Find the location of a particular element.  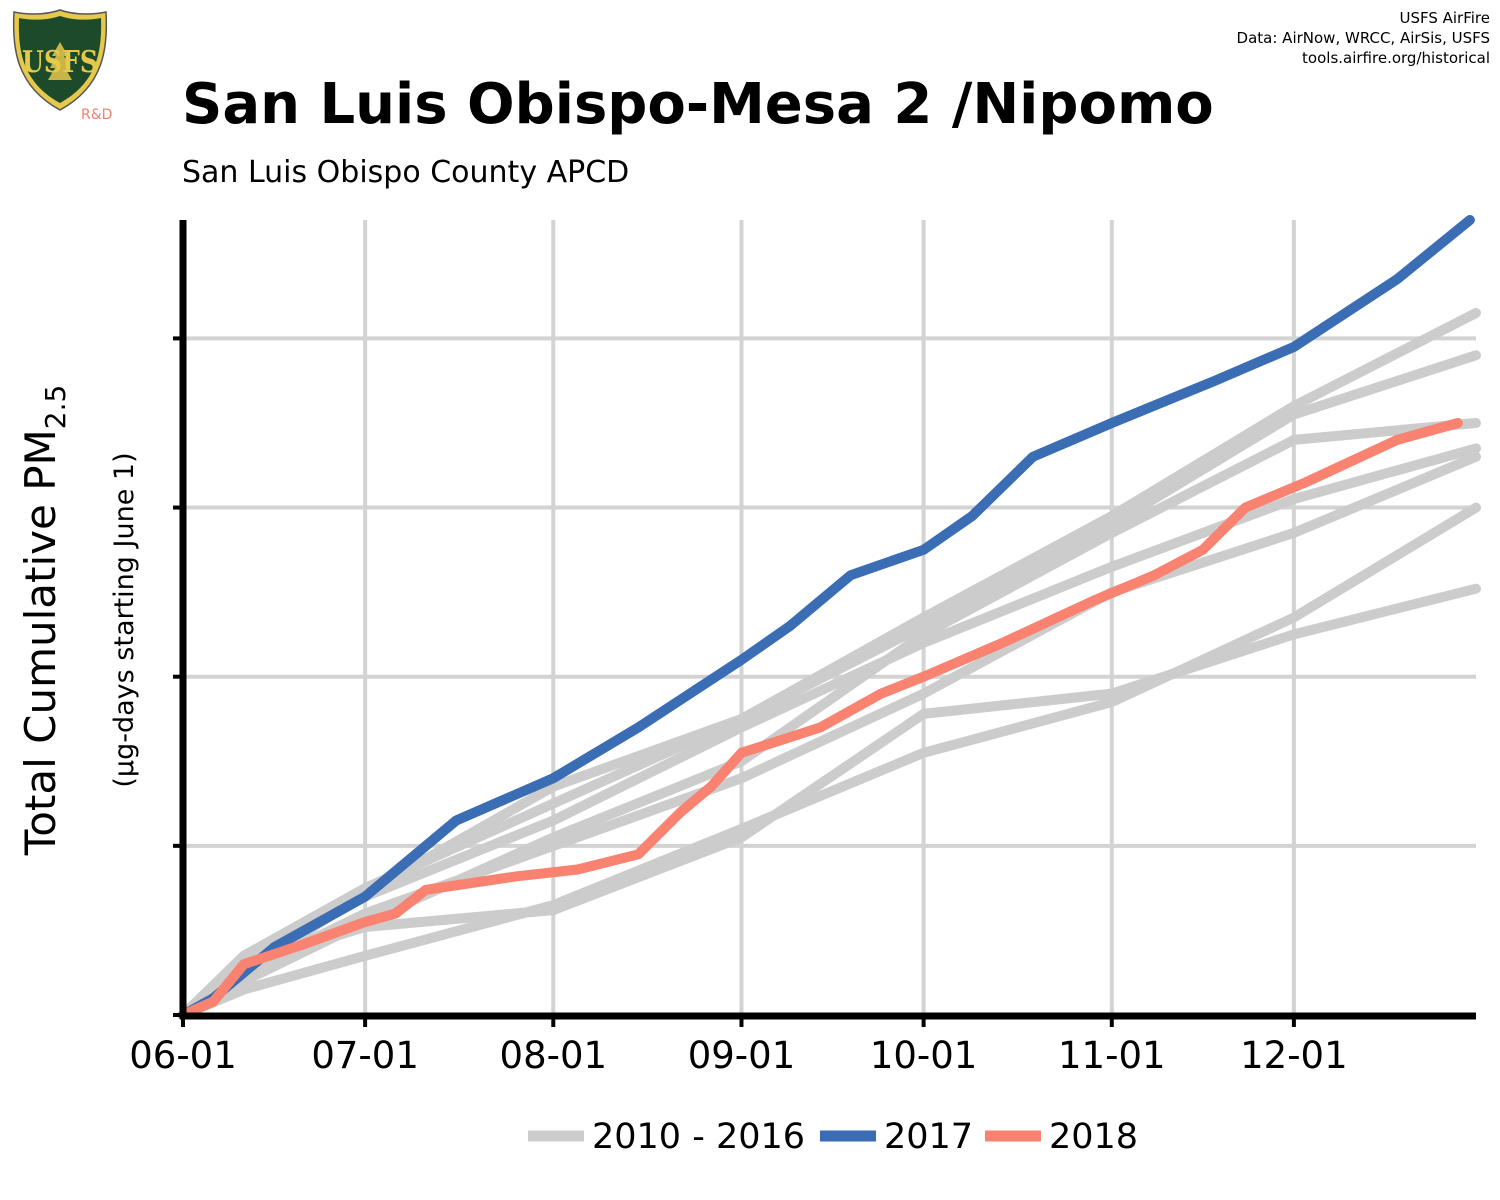

y-axis-label-main: Total Cumulative PM is located at coordinates (40, 642).